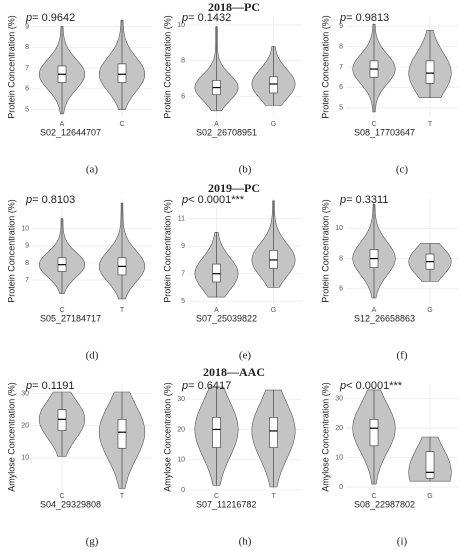 The image size is (468, 550). What do you see at coordinates (245, 356) in the screenshot?
I see `panel-label: (e)` at bounding box center [245, 356].